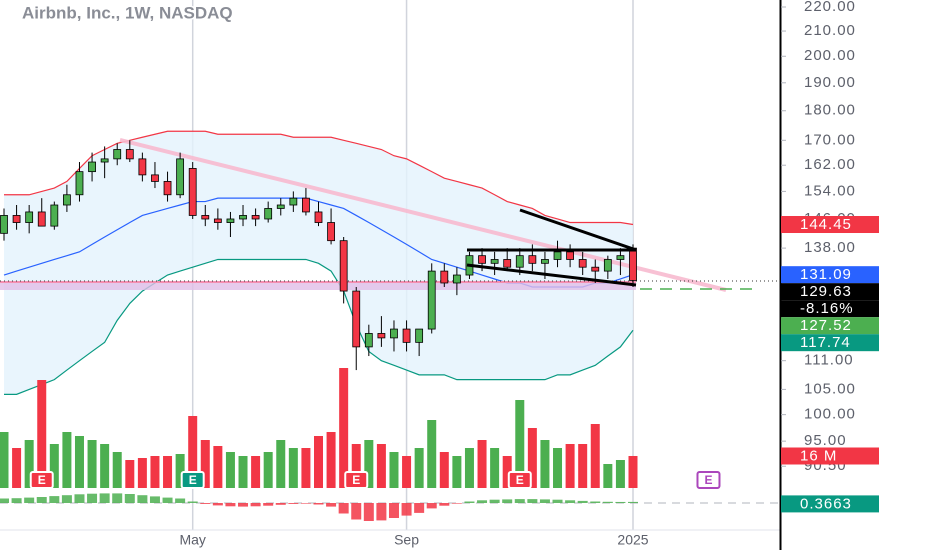 This screenshot has height=550, width=932. I want to click on y-tick-label: 200.00, so click(830, 55).